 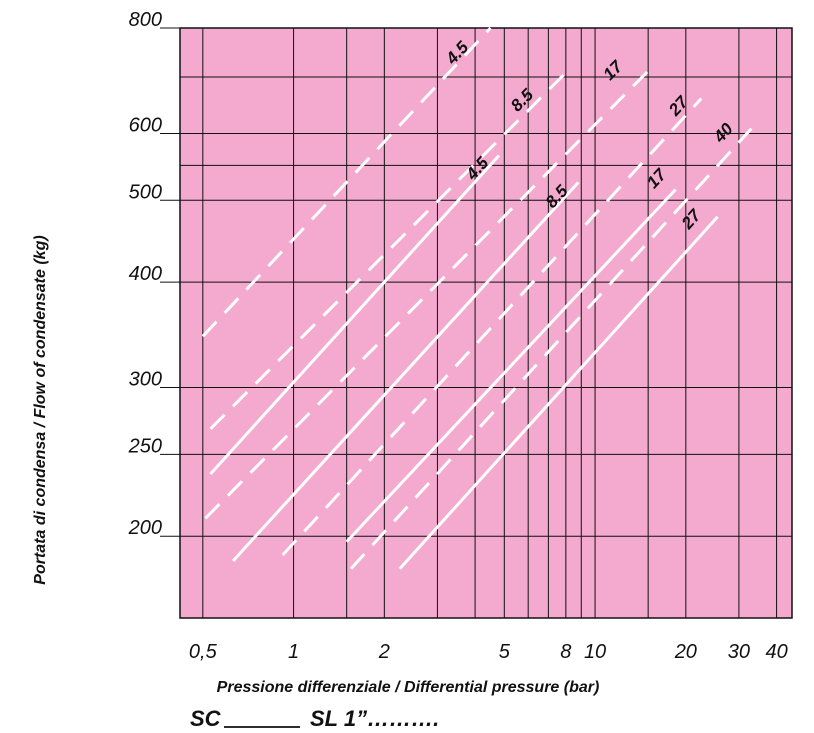 I want to click on x-tick-label: 1, so click(x=293, y=652).